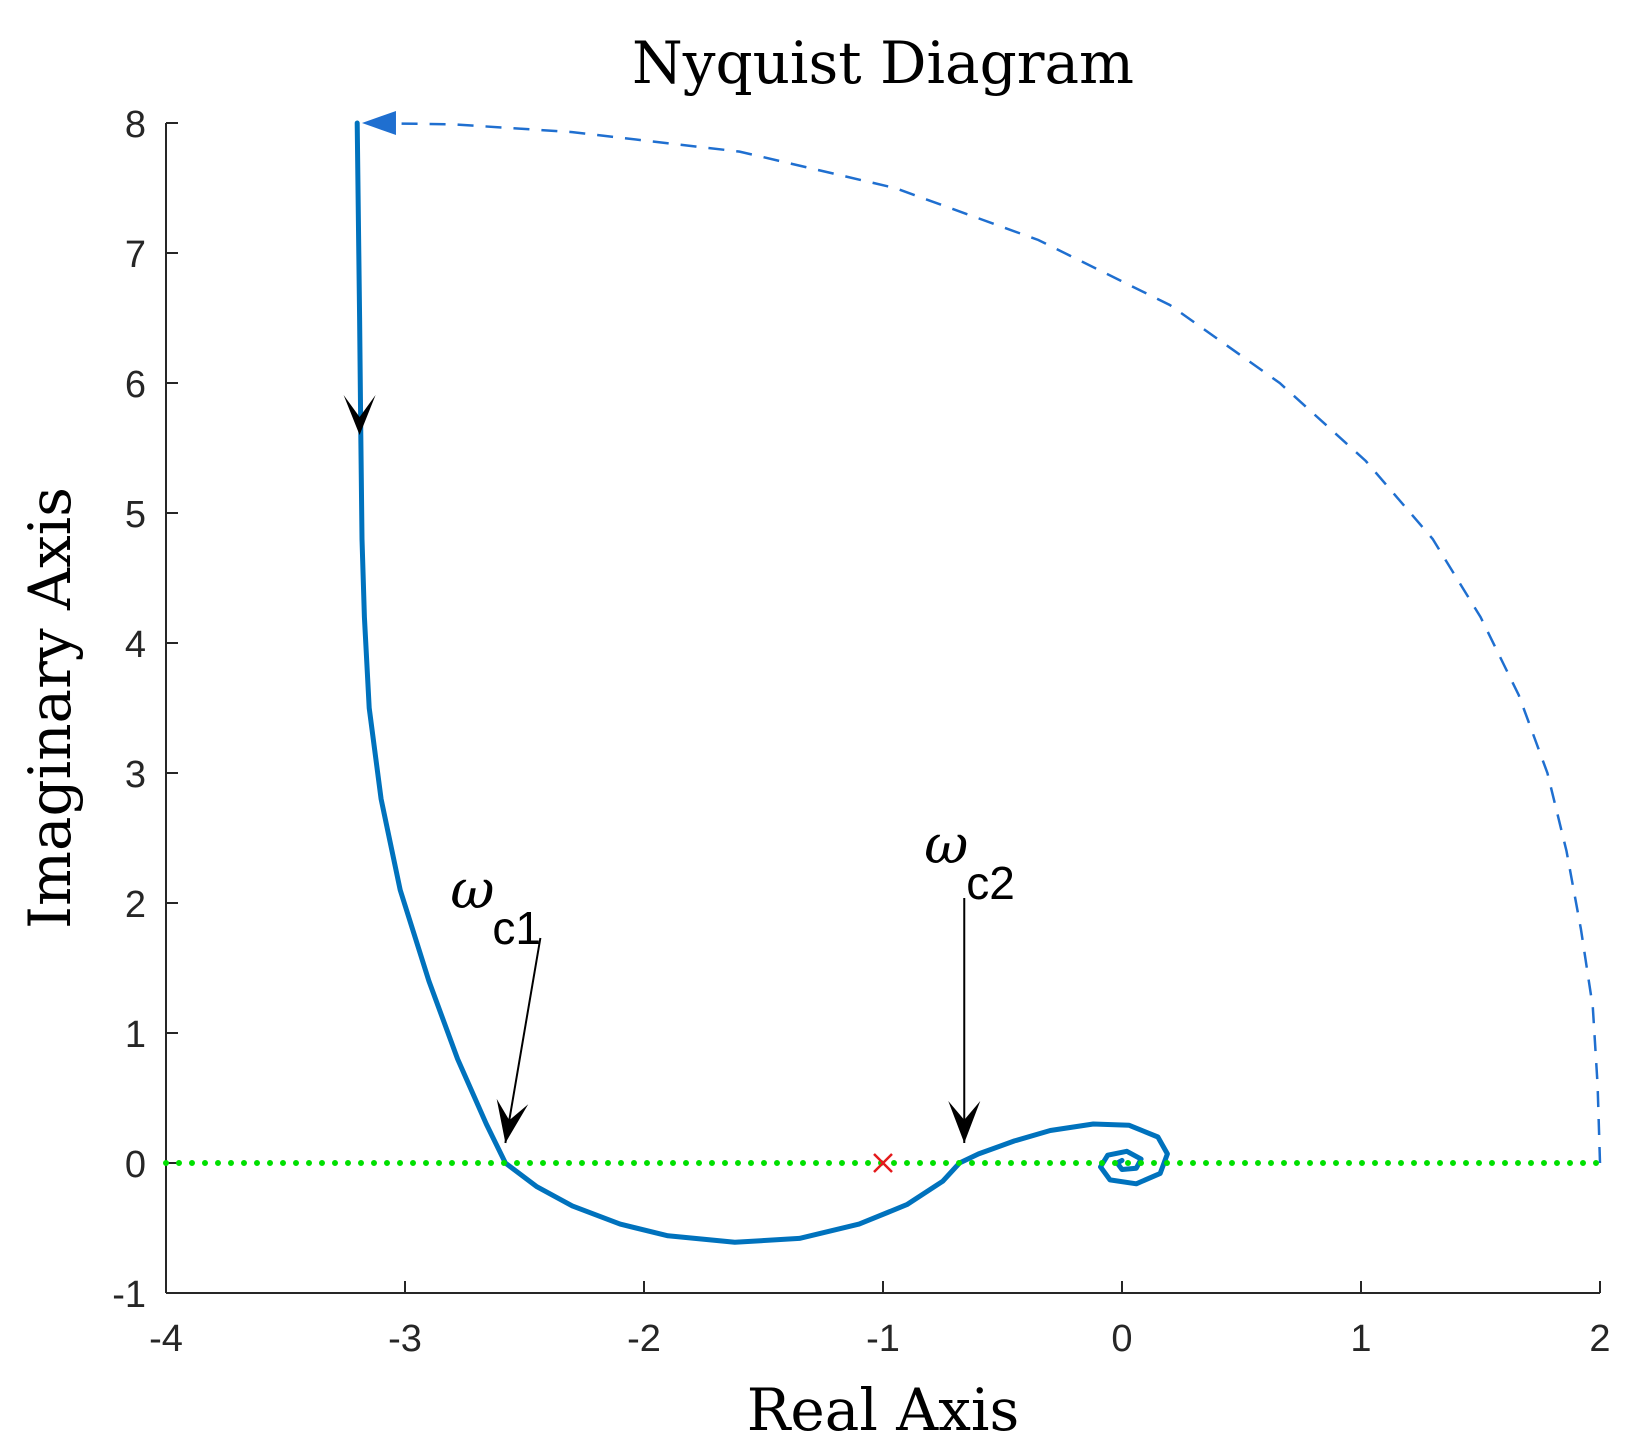 The width and height of the screenshot is (1647, 1440). I want to click on y-tick-label: 2, so click(135, 905).